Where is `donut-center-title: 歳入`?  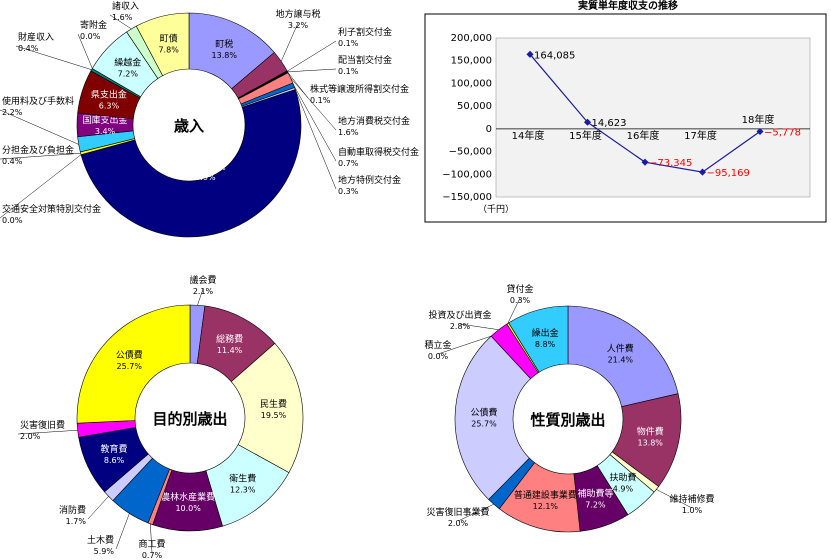 donut-center-title: 歳入 is located at coordinates (189, 126).